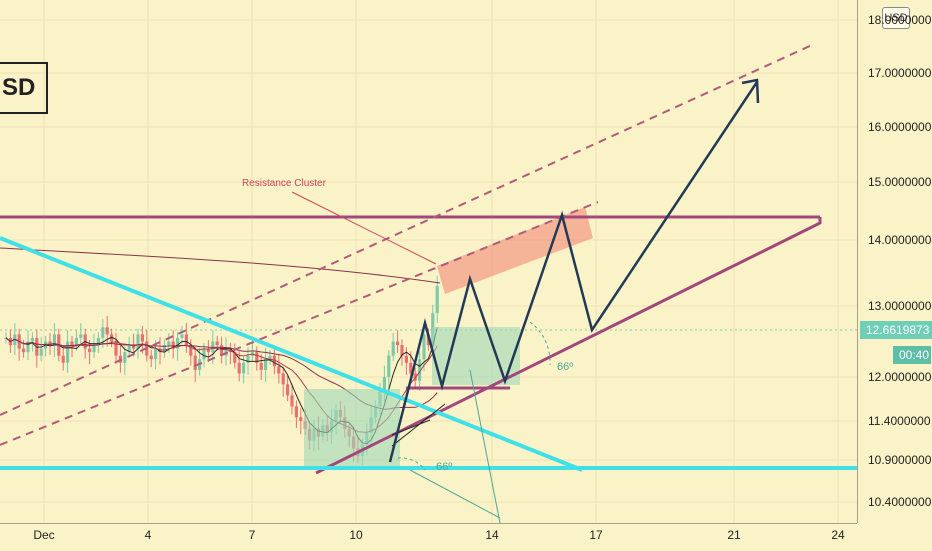  Describe the element at coordinates (912, 354) in the screenshot. I see `countdown-tag: 00:40` at that location.